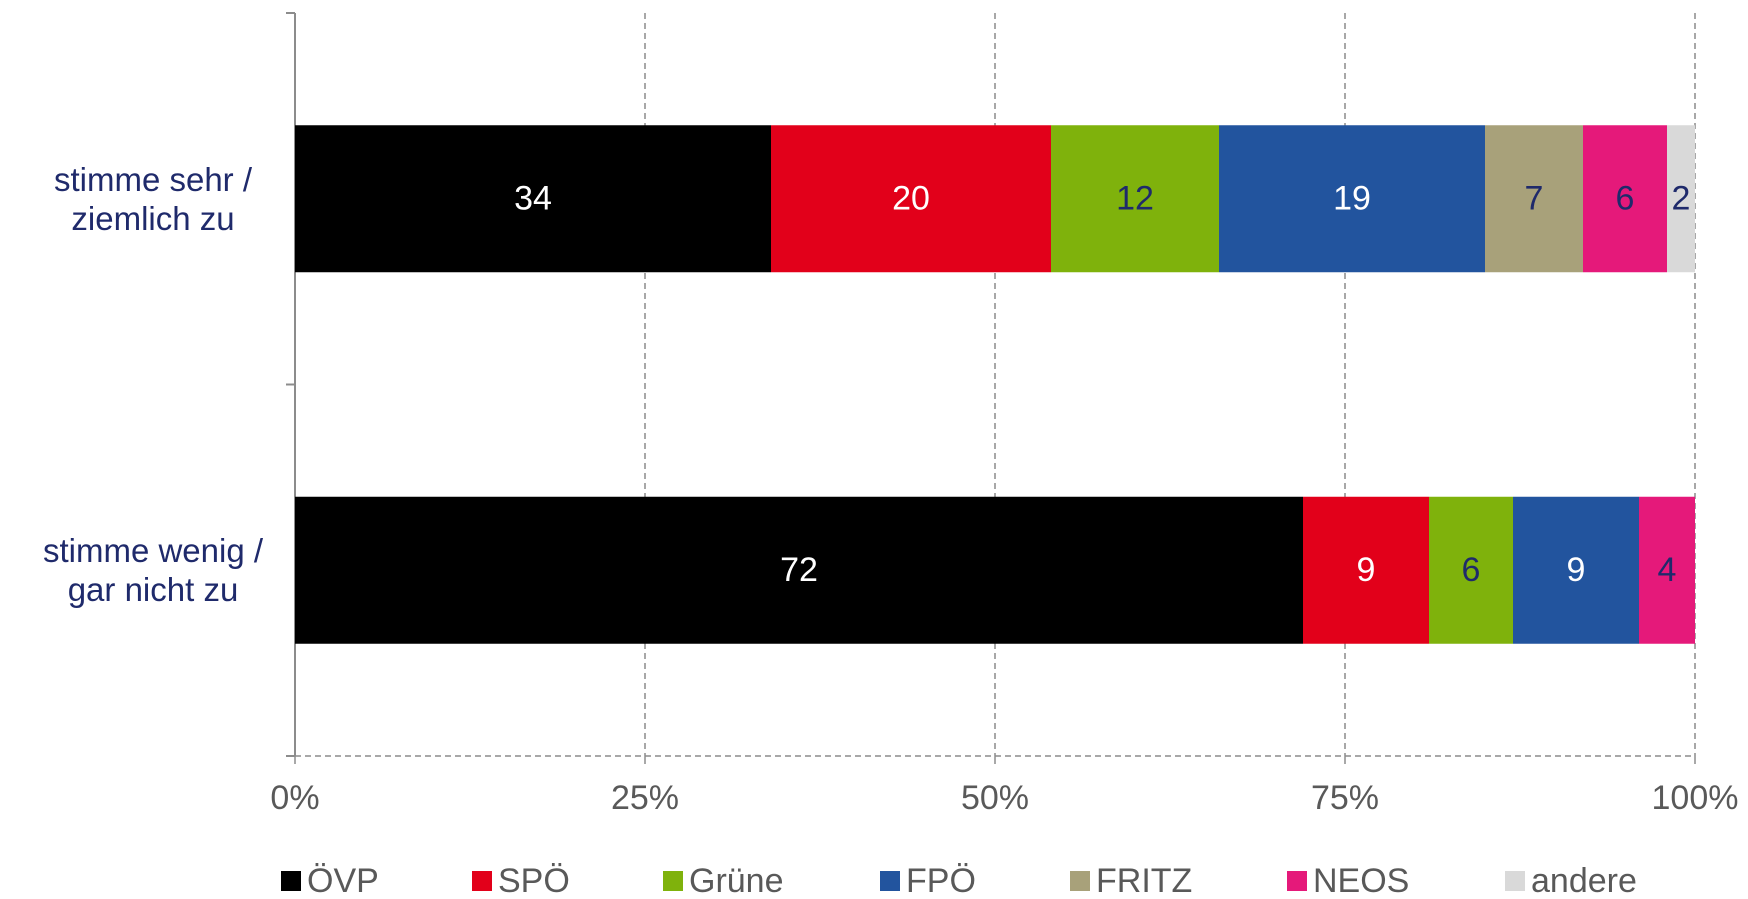  Describe the element at coordinates (153, 198) in the screenshot. I see `y-tick-label: stimme sehr / ziemlich zu` at that location.